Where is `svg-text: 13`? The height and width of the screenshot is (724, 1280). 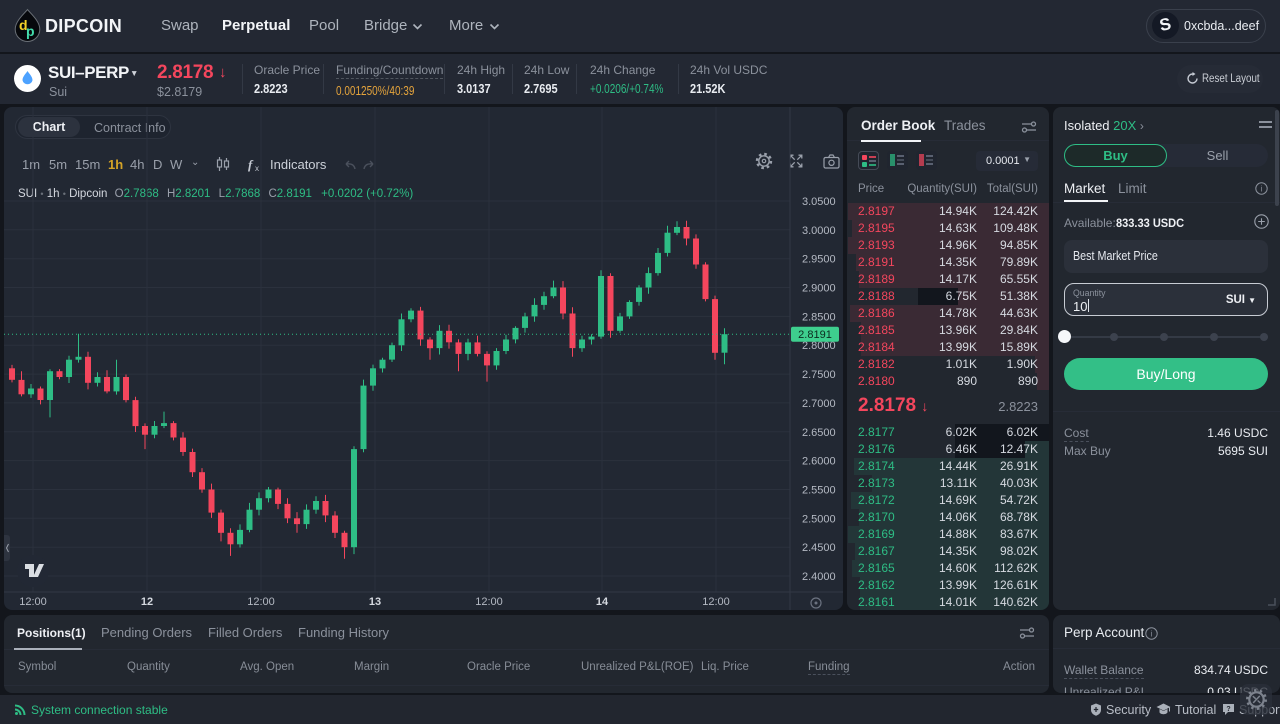
svg-text: 13 is located at coordinates (375, 602).